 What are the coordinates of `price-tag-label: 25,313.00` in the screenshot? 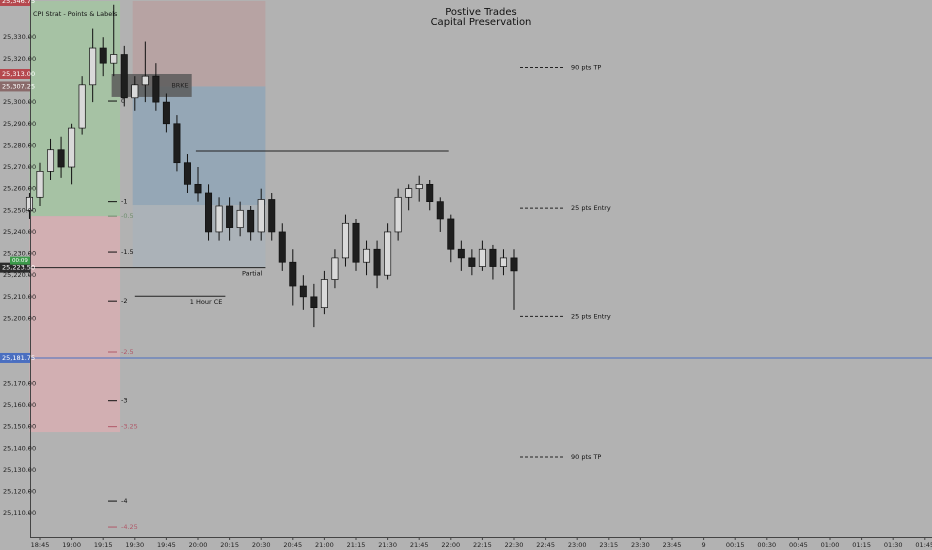 It's located at (18, 74).